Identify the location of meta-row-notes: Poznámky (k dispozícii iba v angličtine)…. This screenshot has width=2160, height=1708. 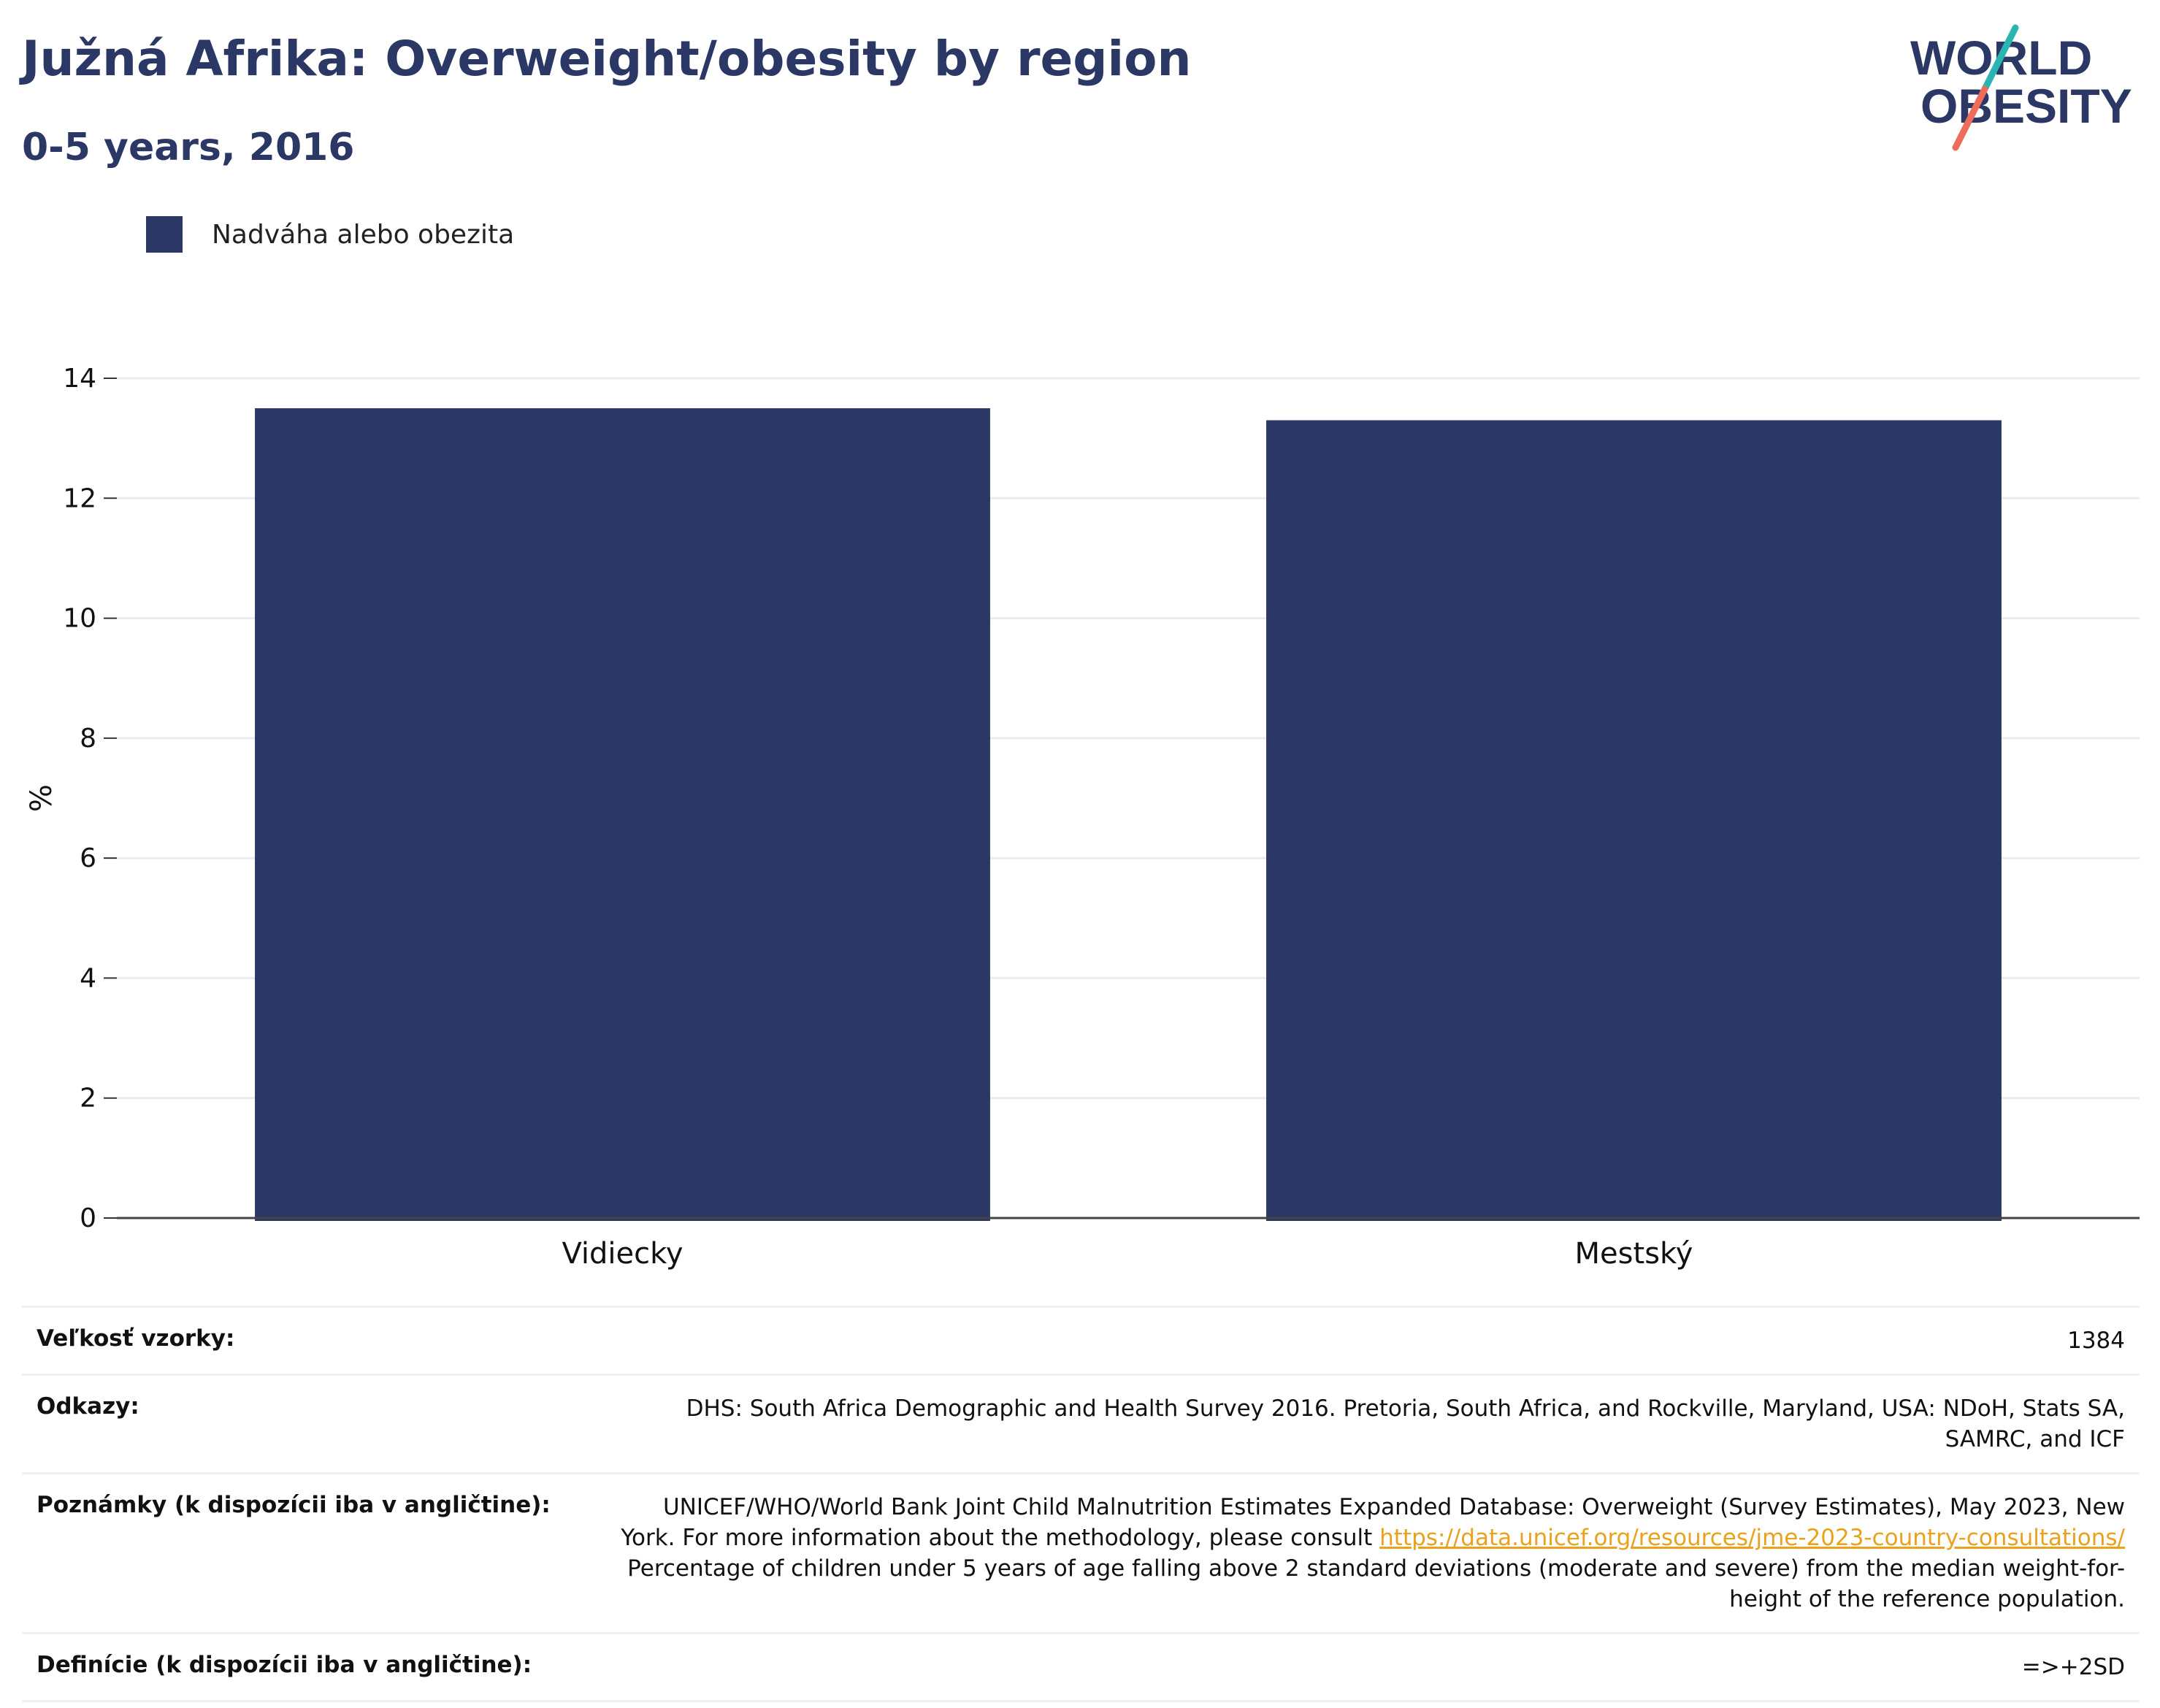
(1081, 1552).